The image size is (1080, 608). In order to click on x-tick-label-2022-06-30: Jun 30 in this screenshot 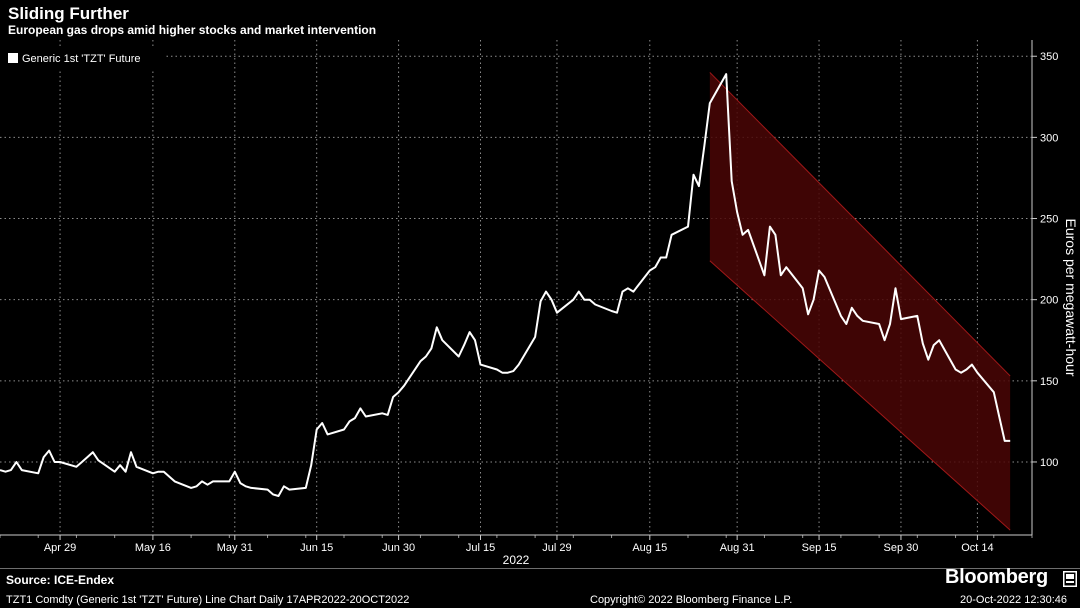, I will do `click(398, 548)`.